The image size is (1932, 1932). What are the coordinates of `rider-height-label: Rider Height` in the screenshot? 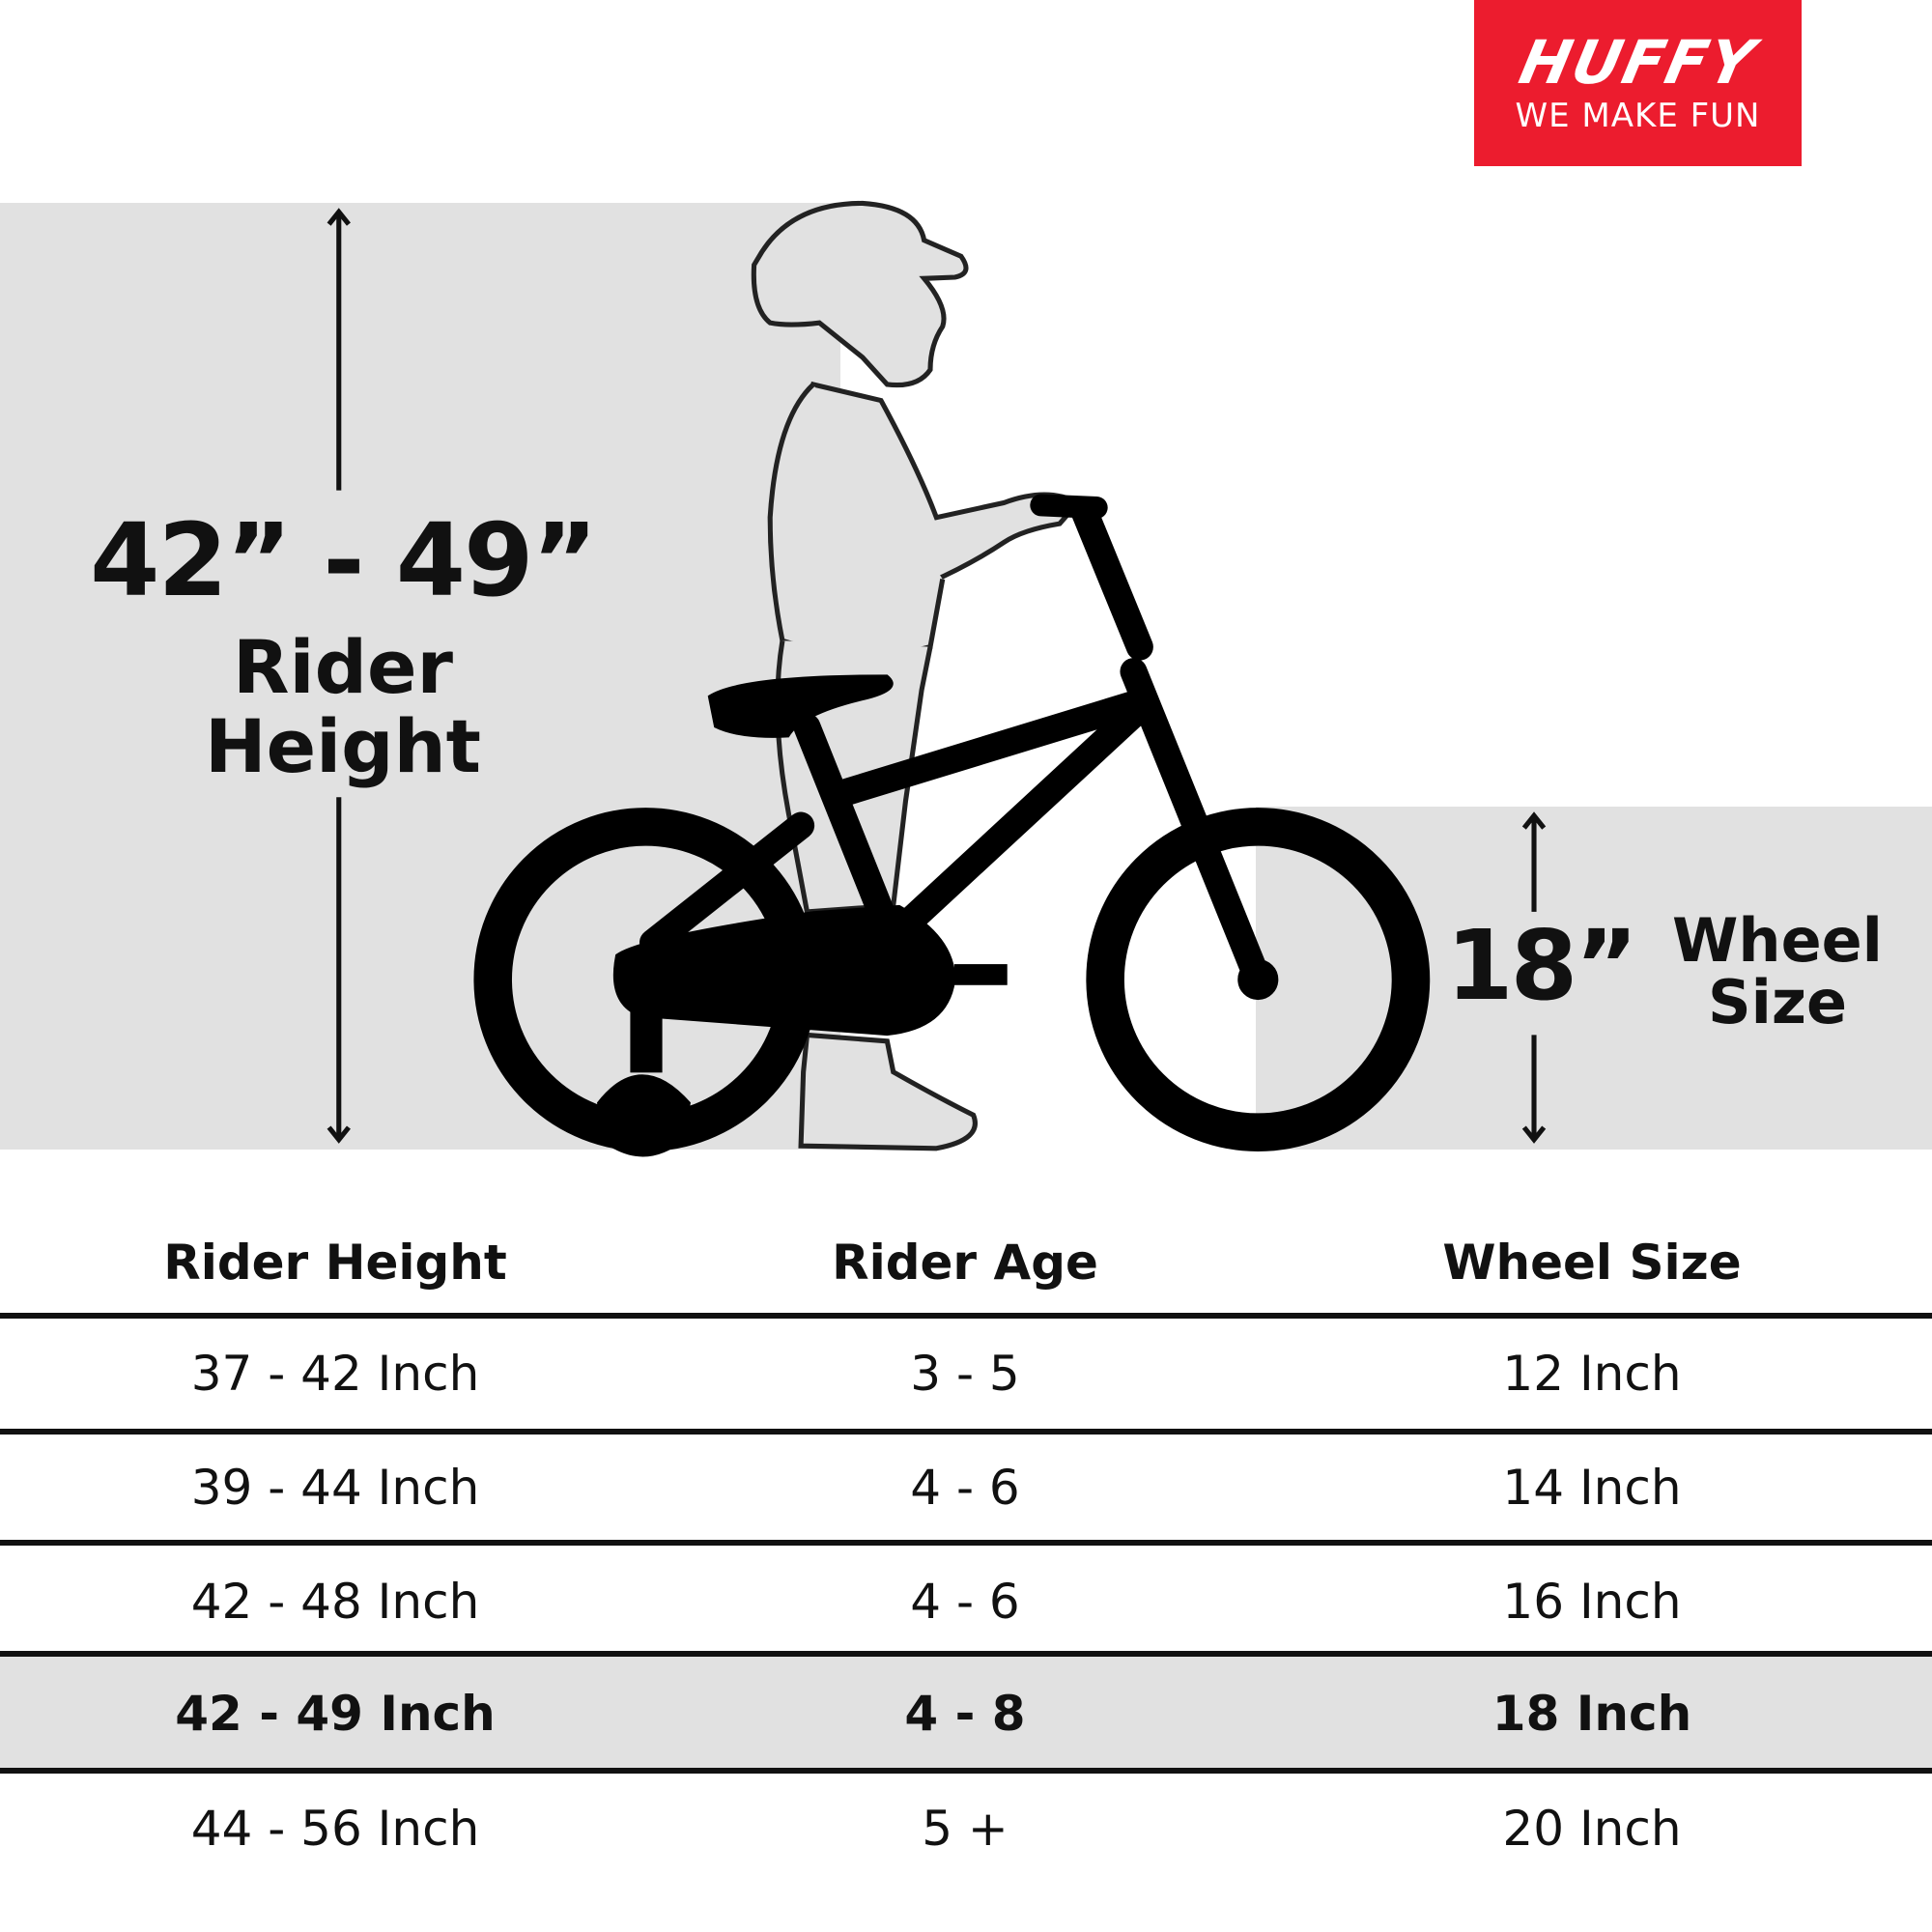 It's located at (343, 706).